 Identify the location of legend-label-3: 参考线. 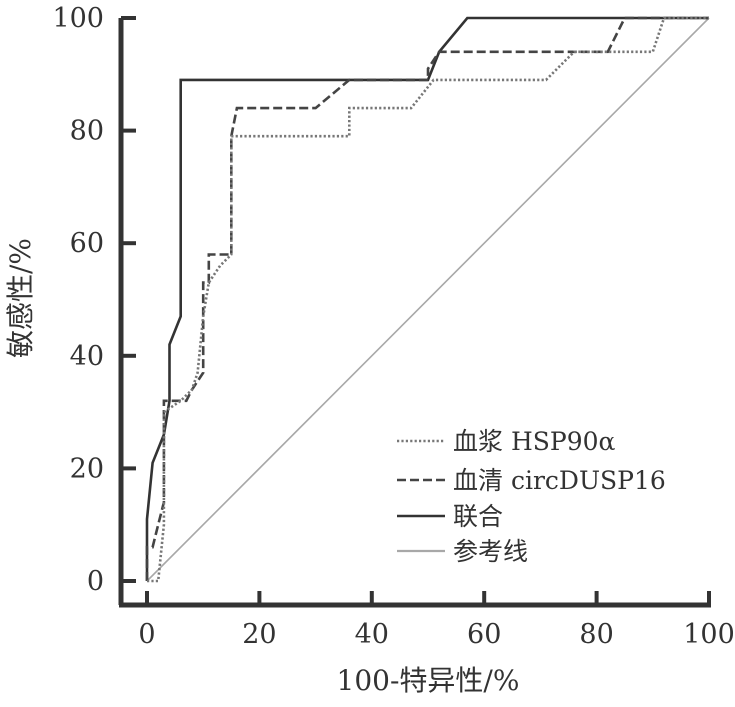
(490, 551).